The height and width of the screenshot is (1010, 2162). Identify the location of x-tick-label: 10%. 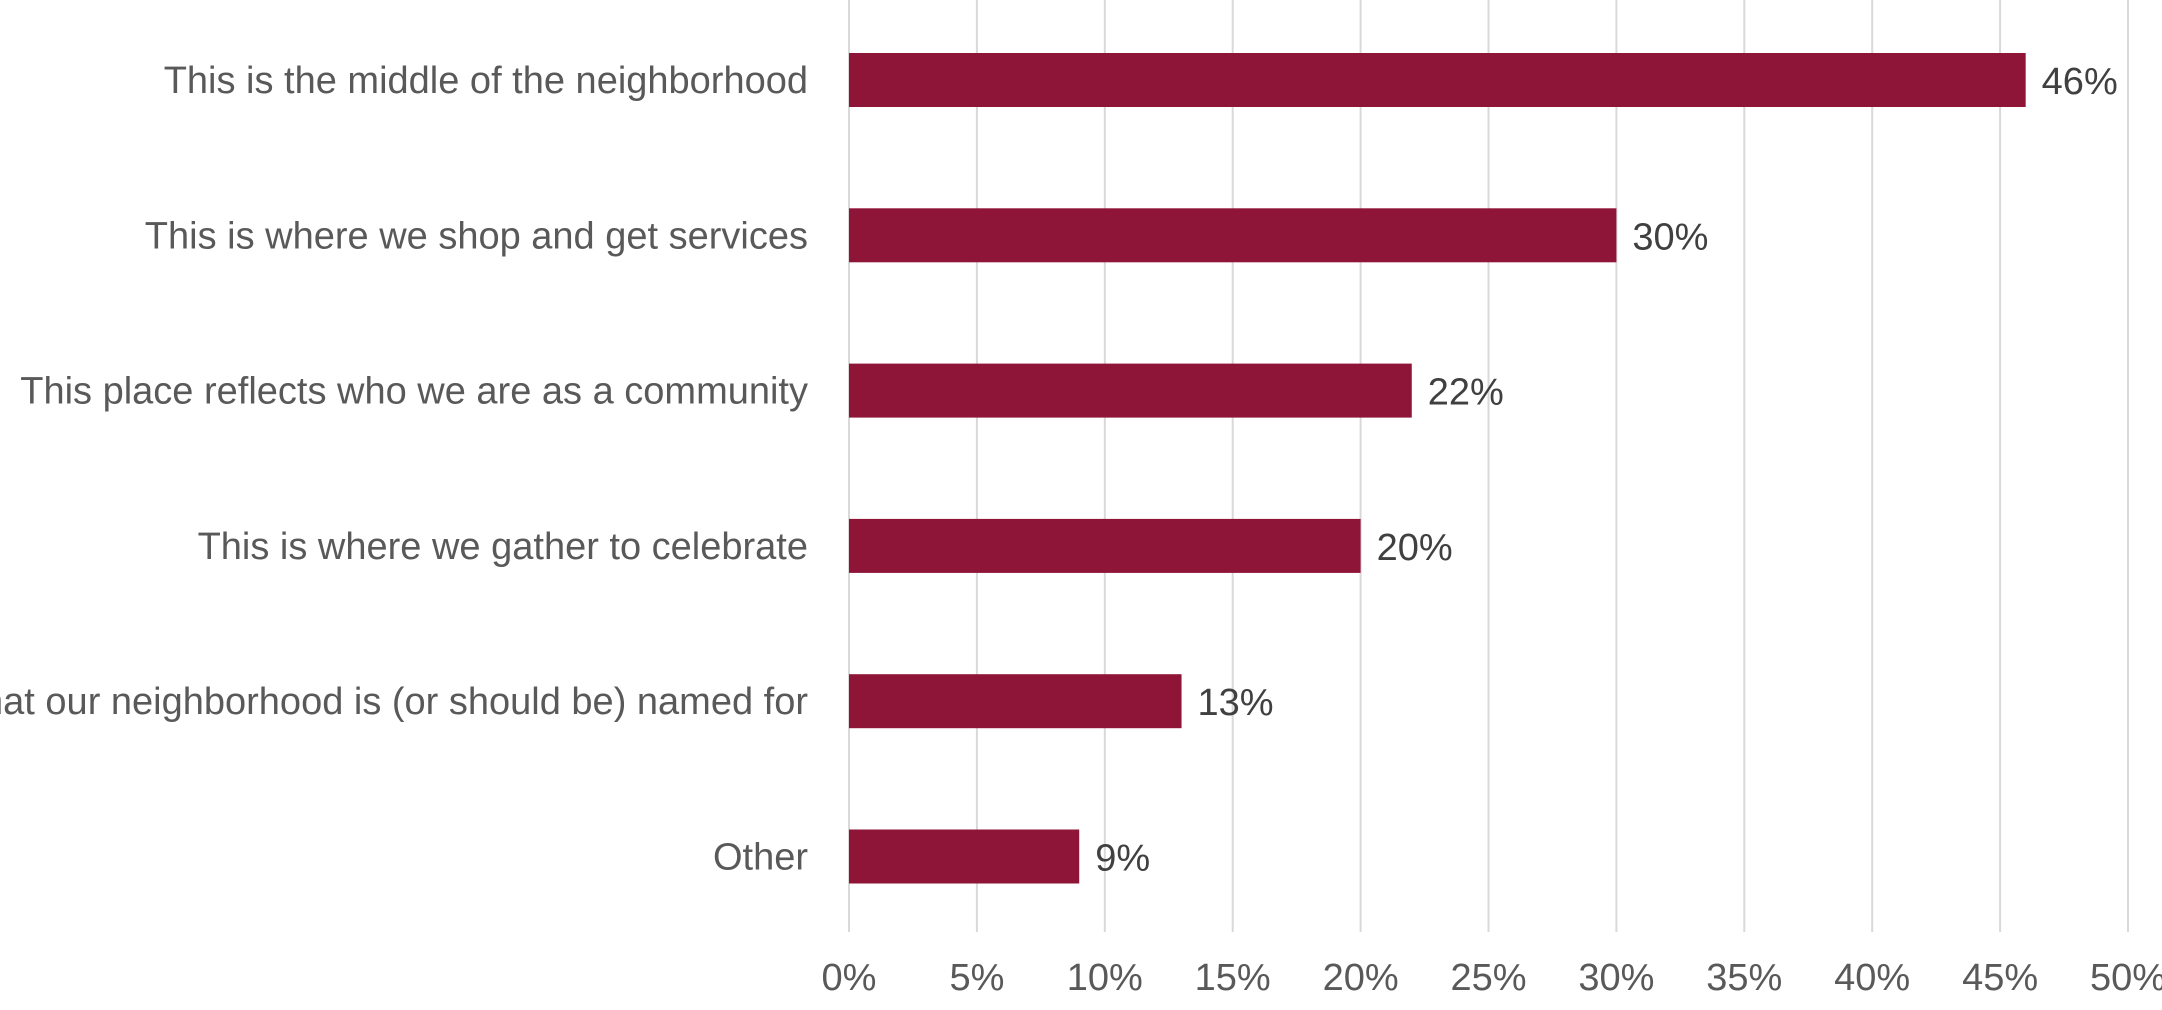
(1105, 978).